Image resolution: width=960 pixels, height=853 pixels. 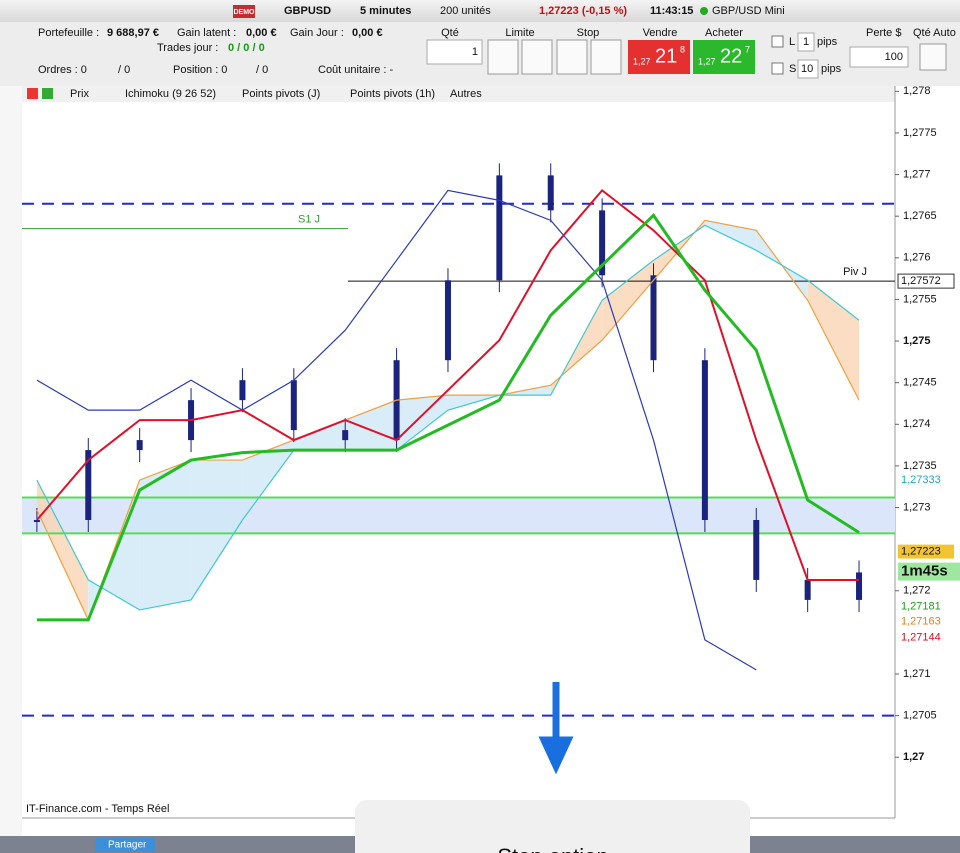 What do you see at coordinates (200, 70) in the screenshot?
I see `position: Position : 0` at bounding box center [200, 70].